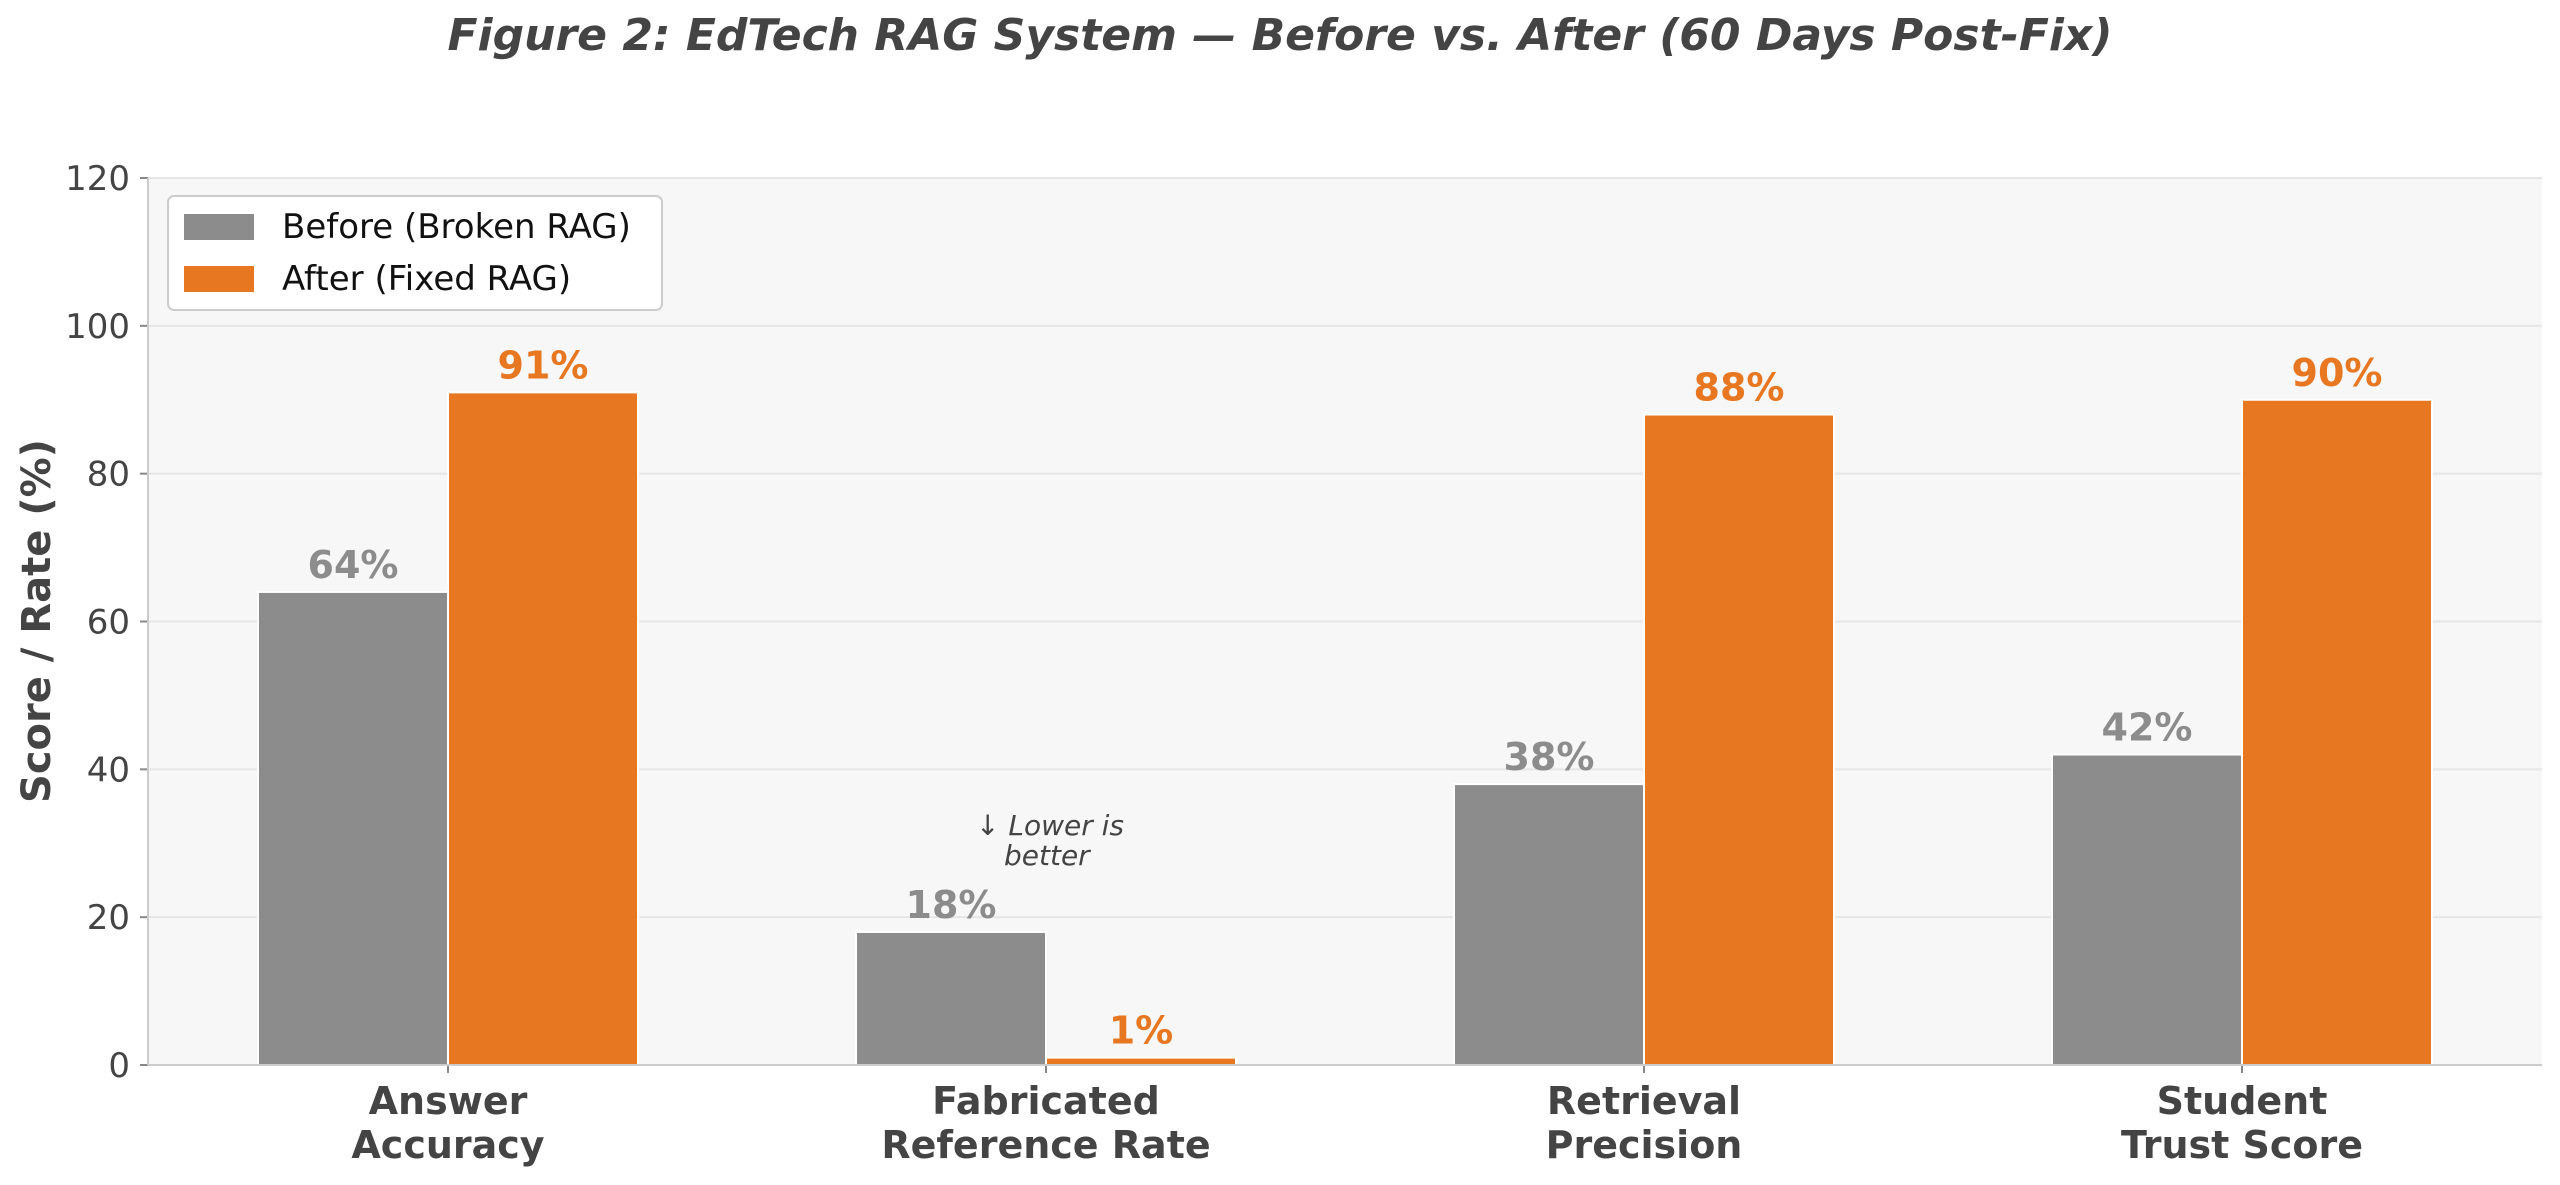 This screenshot has width=2560, height=1185. What do you see at coordinates (447, 1145) in the screenshot?
I see `x-tick-label: Accuracy` at bounding box center [447, 1145].